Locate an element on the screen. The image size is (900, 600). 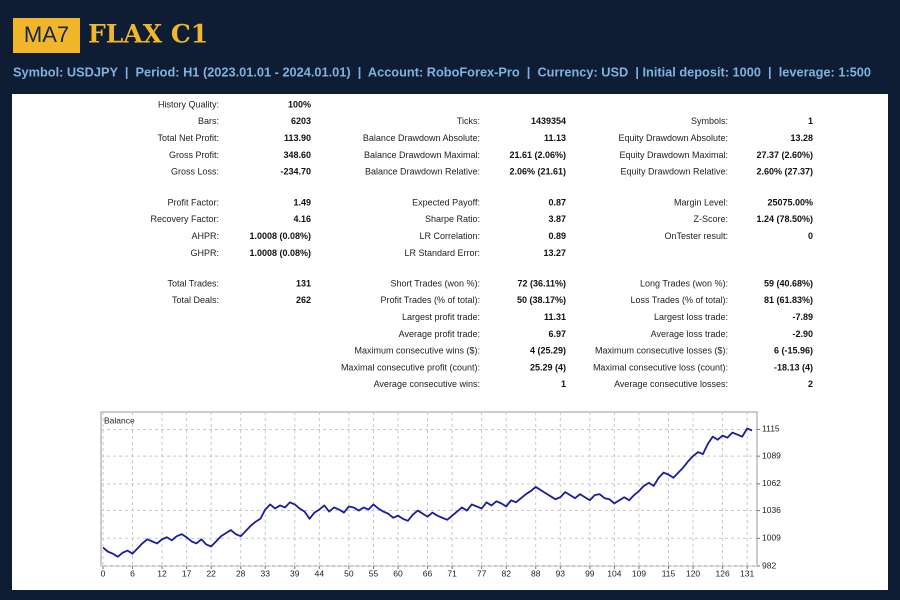
stat-value: 131 is located at coordinates (303, 283).